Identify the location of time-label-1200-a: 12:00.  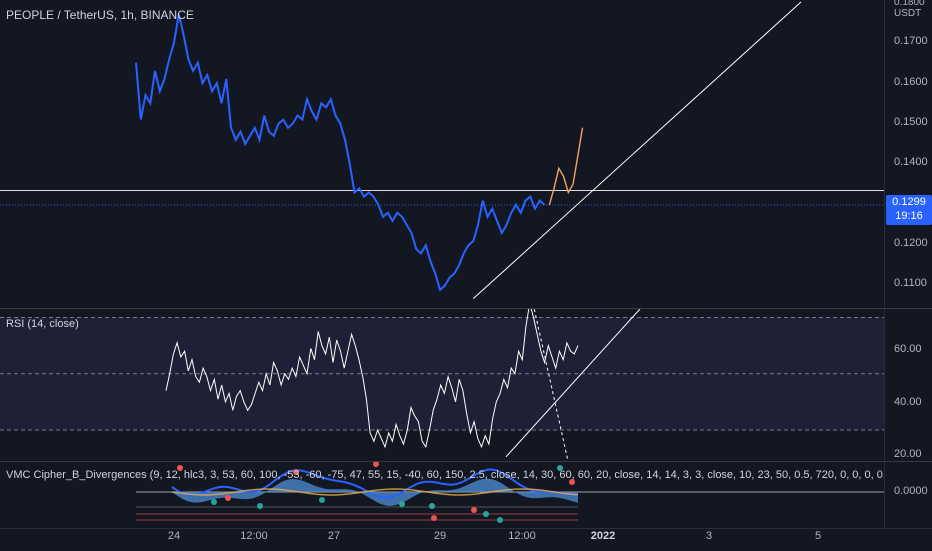
(254, 536).